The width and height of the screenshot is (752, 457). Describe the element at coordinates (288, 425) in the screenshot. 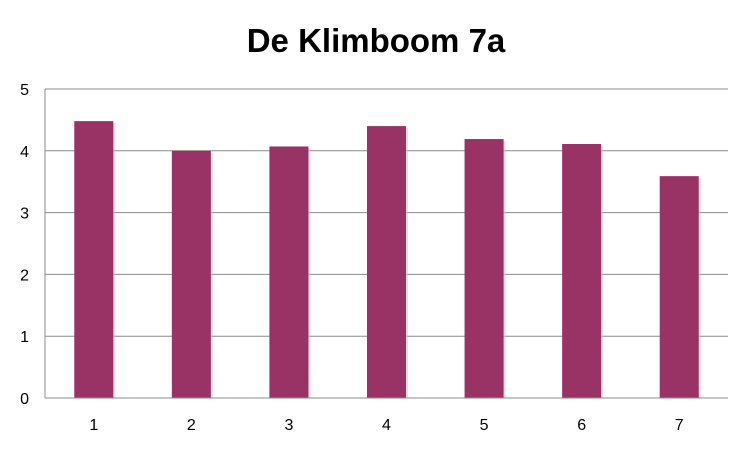

I see `x-tick-label: 3` at that location.